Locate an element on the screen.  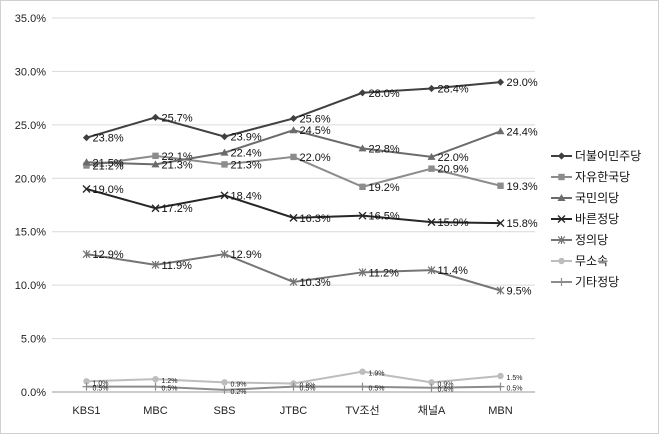
data-label: 10.3% is located at coordinates (315, 283).